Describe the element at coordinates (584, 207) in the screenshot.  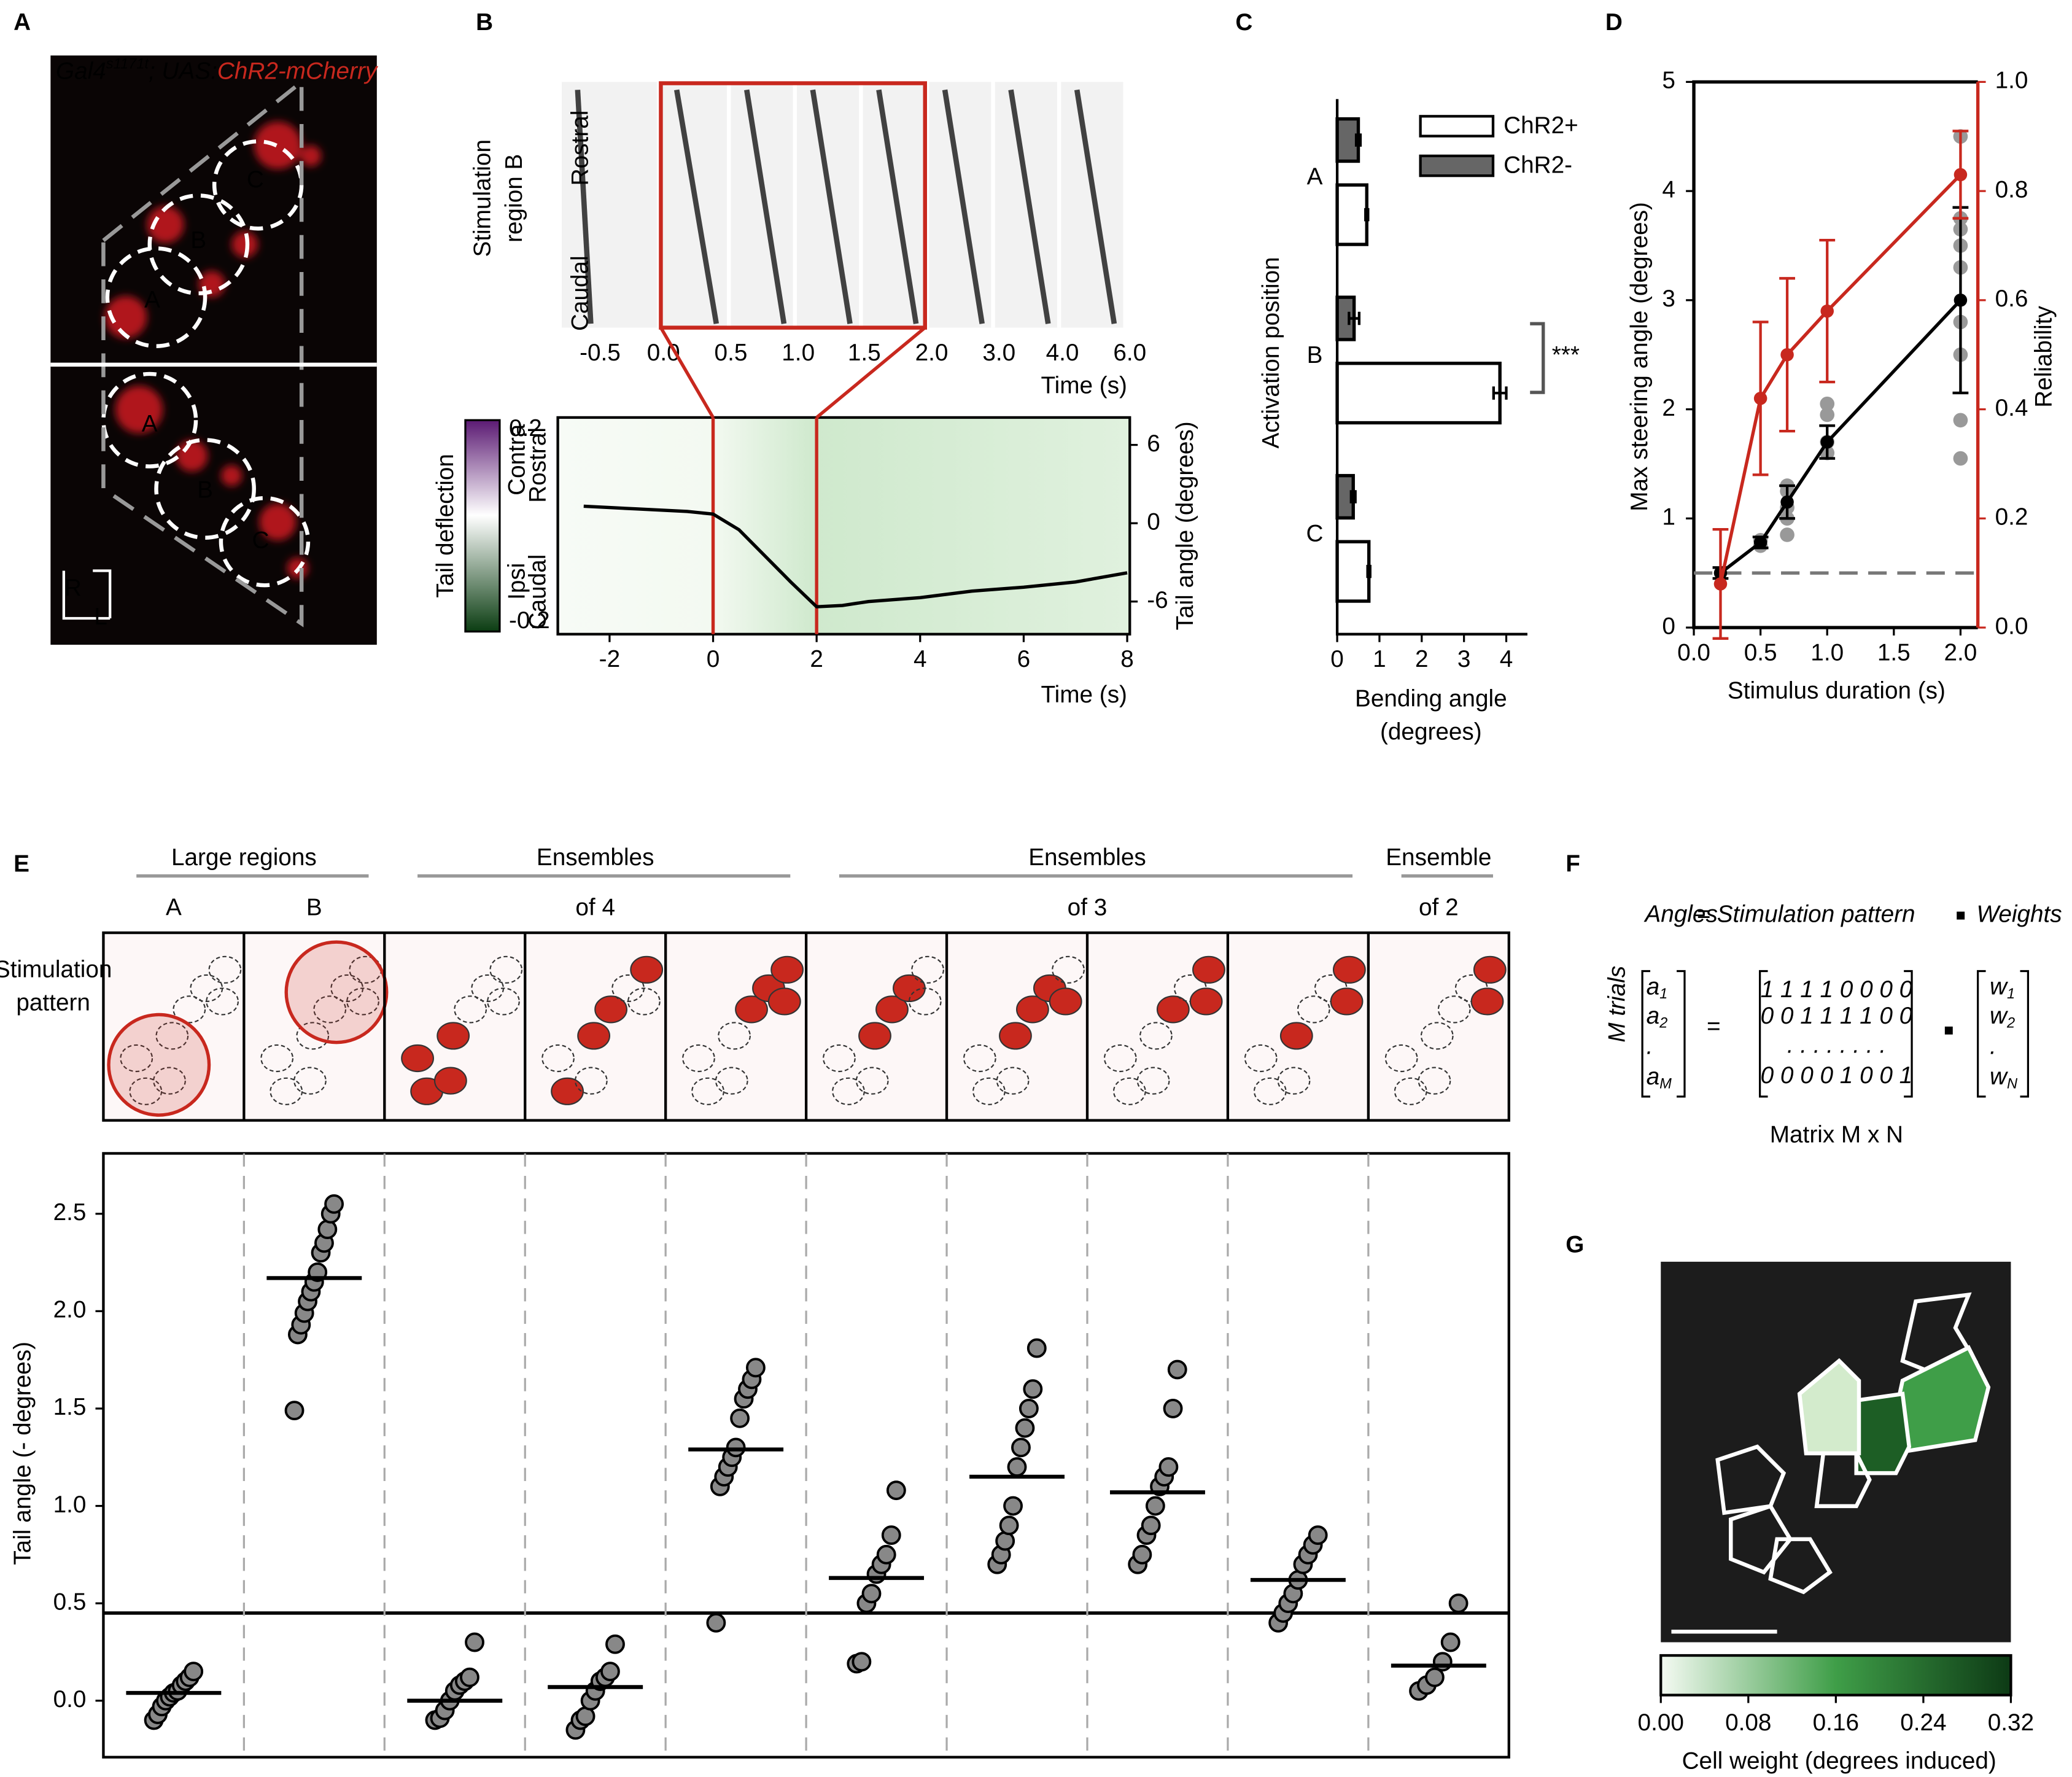
I see `tail-trace` at that location.